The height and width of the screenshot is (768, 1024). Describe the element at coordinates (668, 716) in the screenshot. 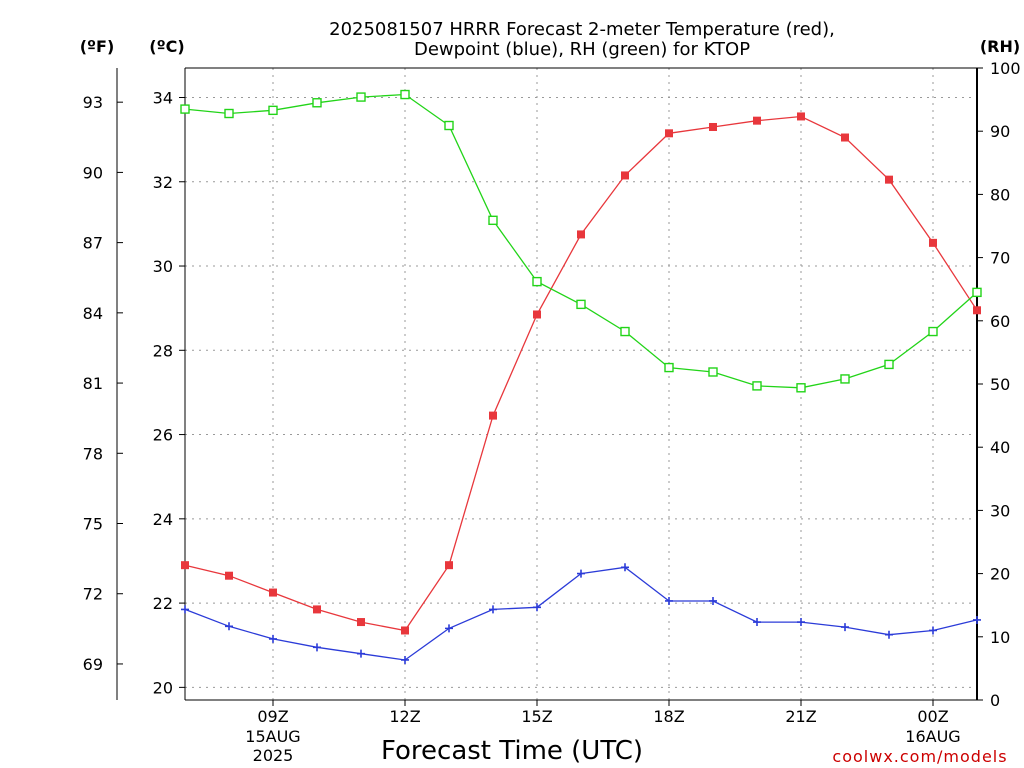

I see `x-tick-label: 18Z` at that location.